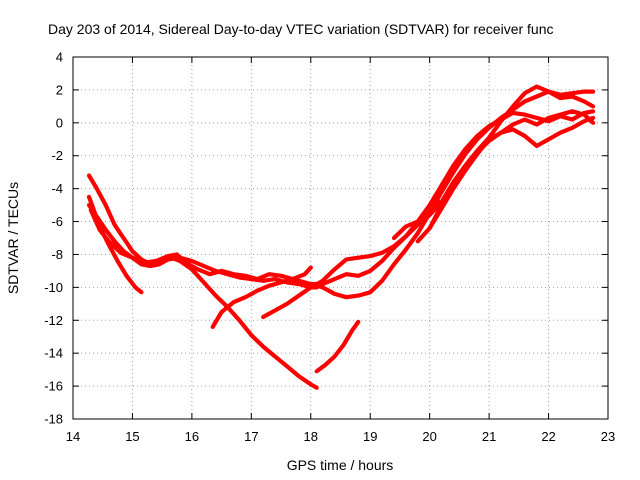  Describe the element at coordinates (57, 221) in the screenshot. I see `y-tick-label: -6` at that location.